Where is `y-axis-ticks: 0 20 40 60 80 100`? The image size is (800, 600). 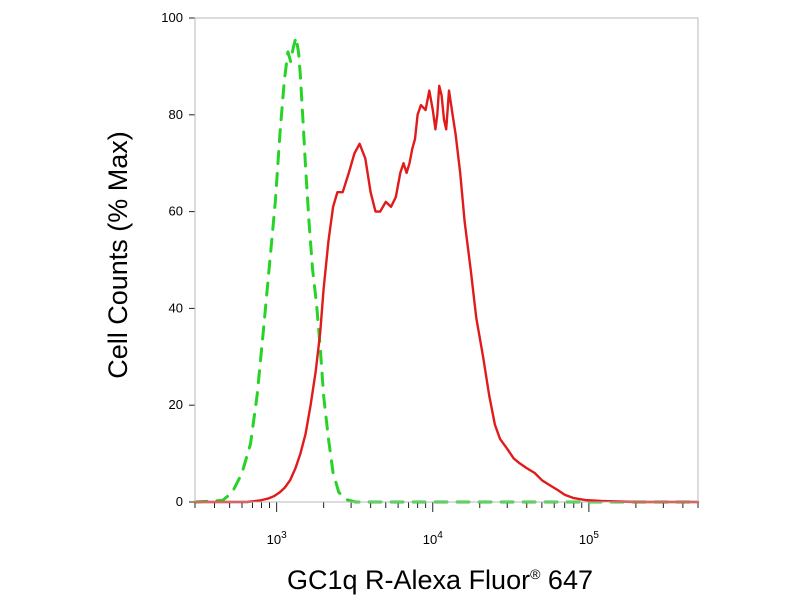
y-axis-ticks: 0 20 40 60 80 100 is located at coordinates (178, 259).